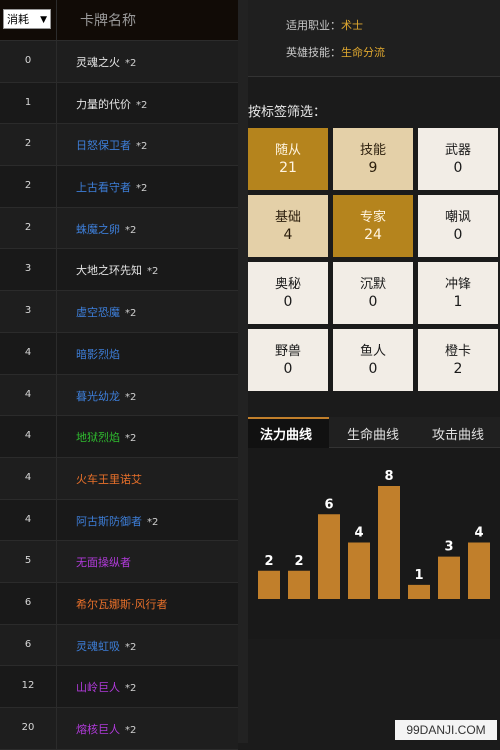  Describe the element at coordinates (288, 235) in the screenshot. I see `tag-count: 4` at that location.